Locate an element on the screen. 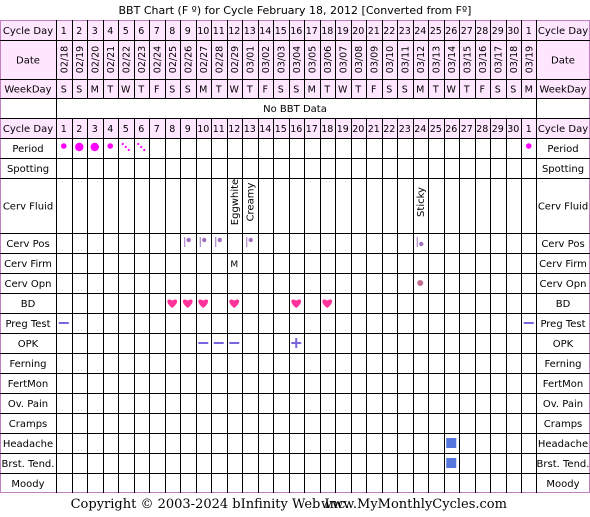 This screenshot has height=517, width=590. cycle-day-number: 21 is located at coordinates (374, 31).